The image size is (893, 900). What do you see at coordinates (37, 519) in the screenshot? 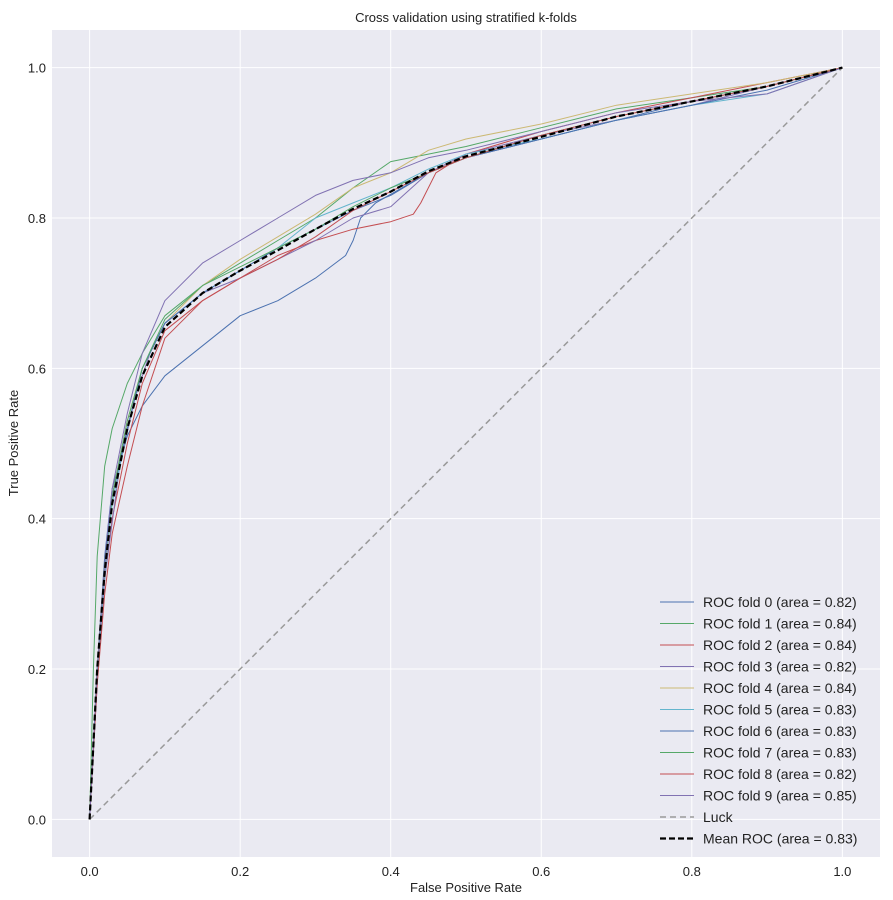
I see `y-tick-label: 0.4` at bounding box center [37, 519].